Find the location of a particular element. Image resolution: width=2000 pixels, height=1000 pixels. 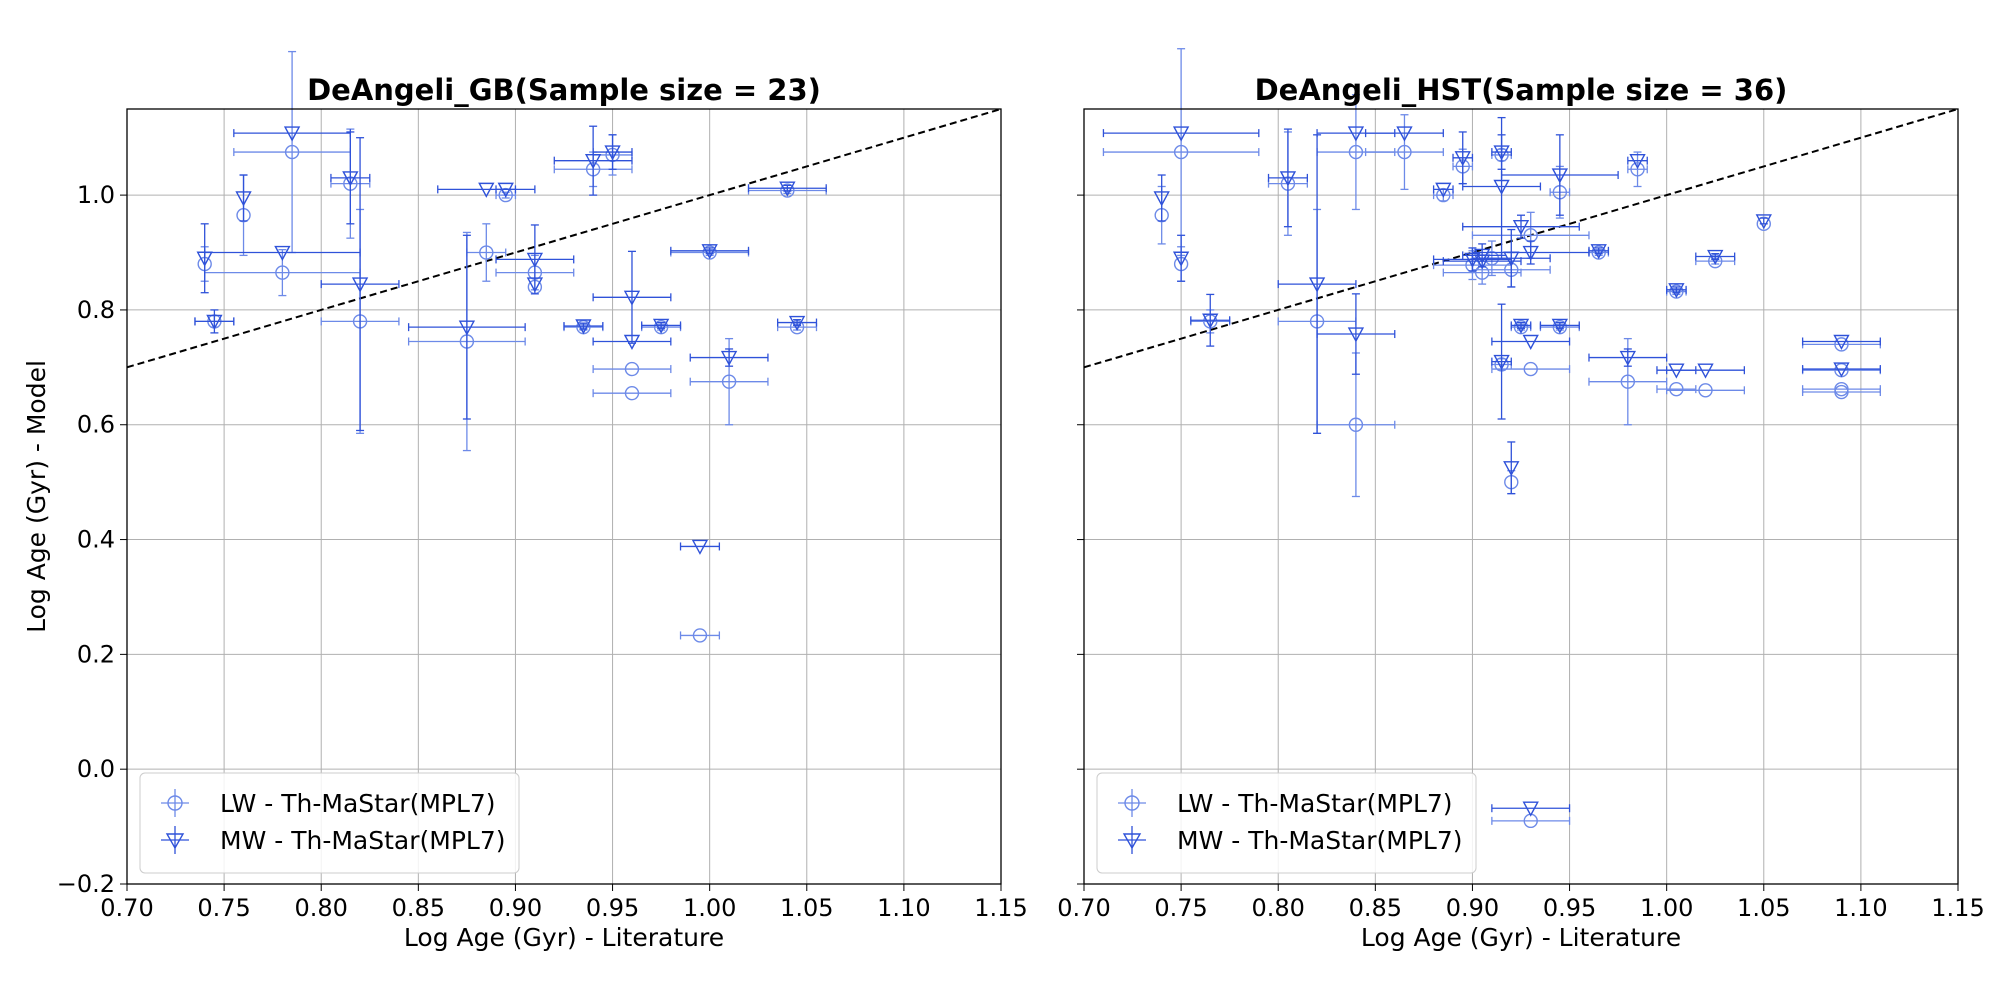

y-tick-label: 0.8 is located at coordinates (96, 310).